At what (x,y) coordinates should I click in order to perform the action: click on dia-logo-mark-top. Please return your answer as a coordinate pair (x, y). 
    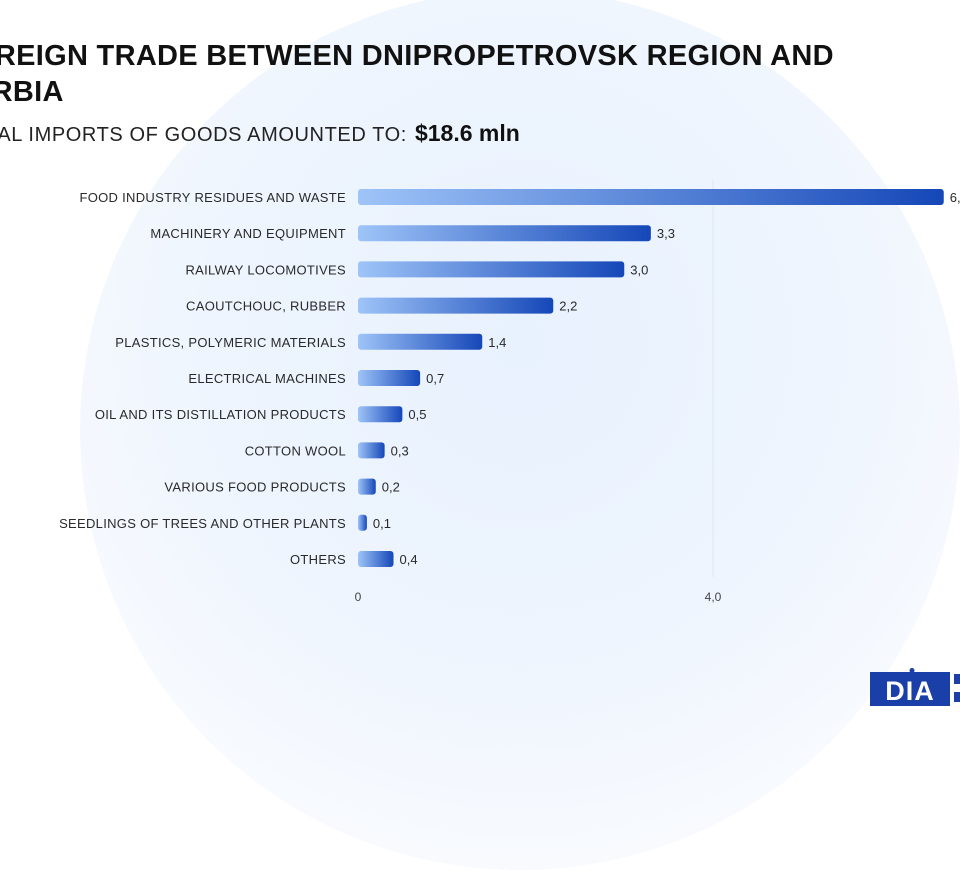
    Looking at the image, I should click on (957, 679).